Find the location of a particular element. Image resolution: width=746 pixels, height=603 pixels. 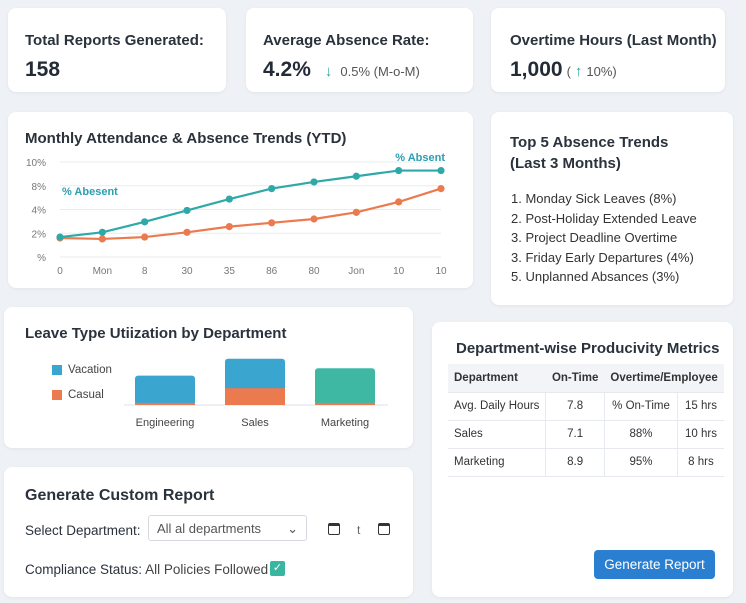

cell: Marketing is located at coordinates (497, 462).